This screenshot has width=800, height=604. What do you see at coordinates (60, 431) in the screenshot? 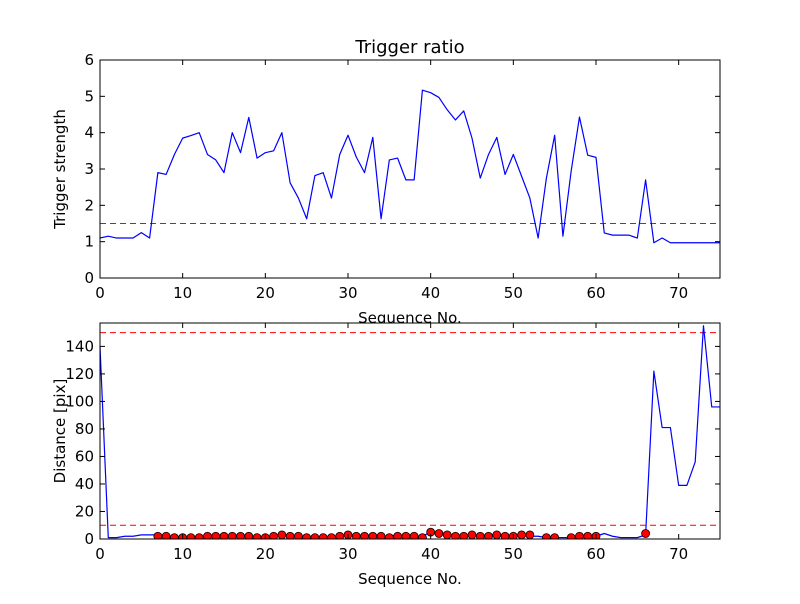
I see `bottom-y-axis-label: Distance [pix]` at bounding box center [60, 431].